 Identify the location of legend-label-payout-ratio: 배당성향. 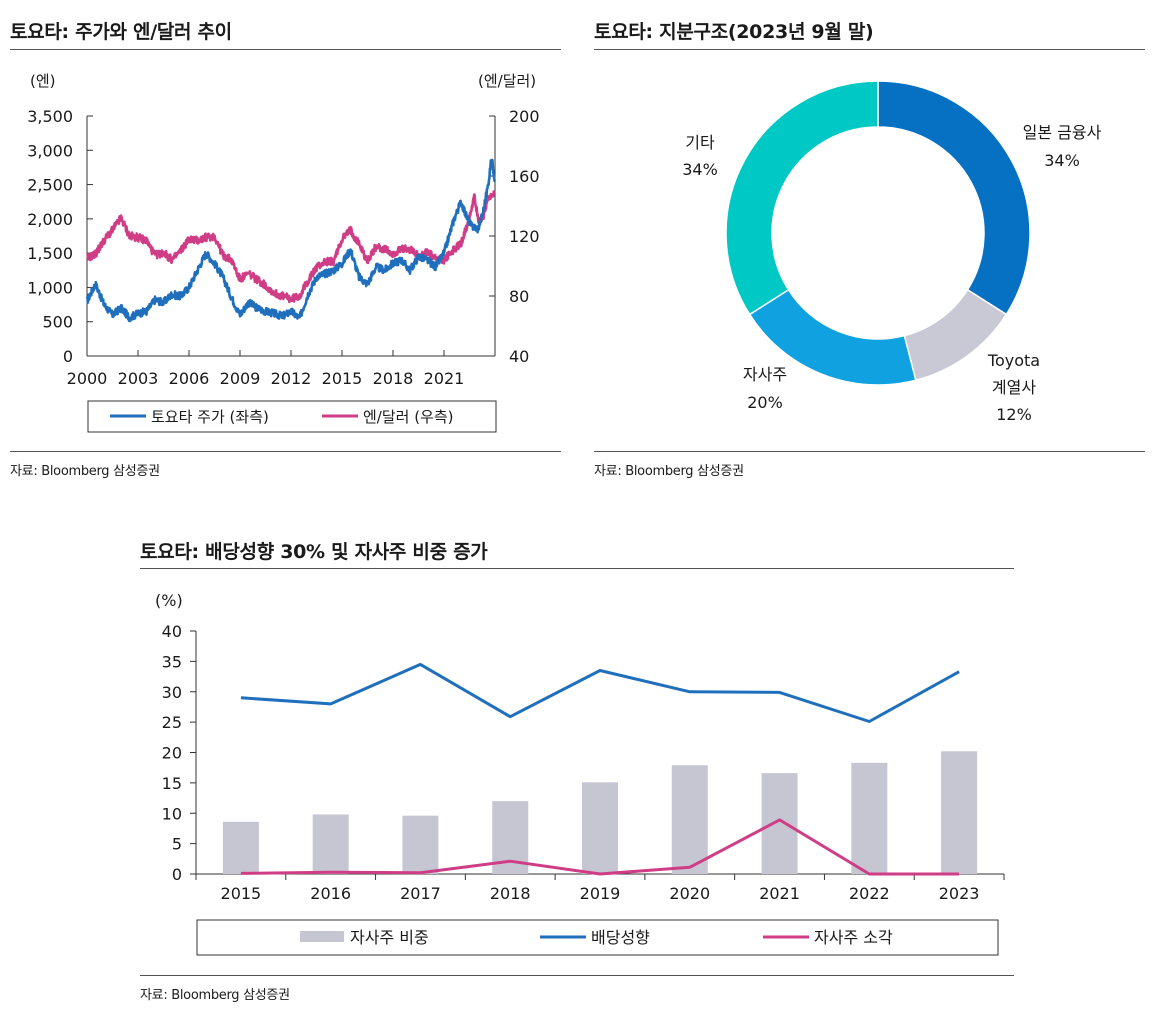
(620, 937).